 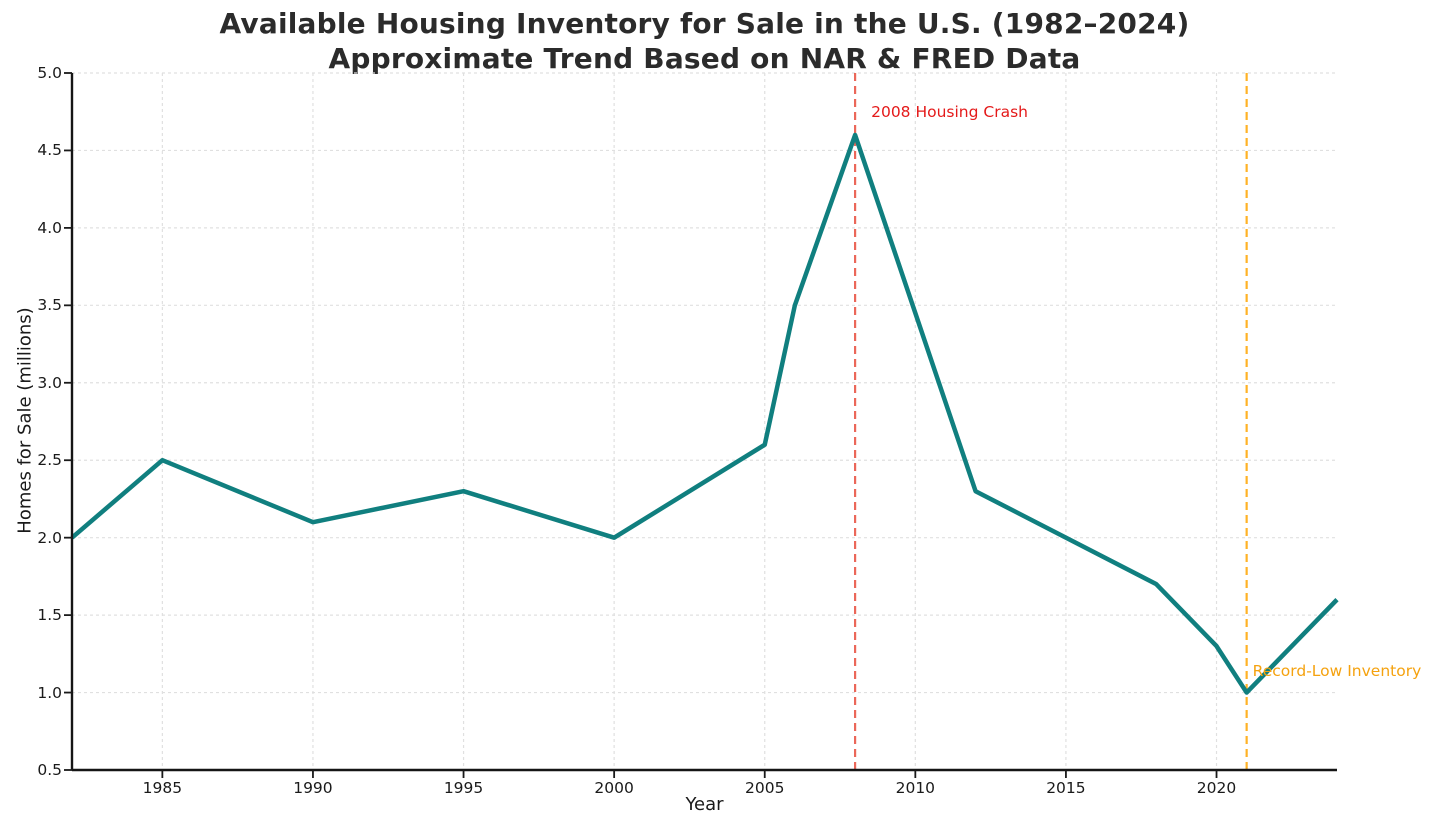 I want to click on x-tick-label: 1990, so click(x=313, y=788).